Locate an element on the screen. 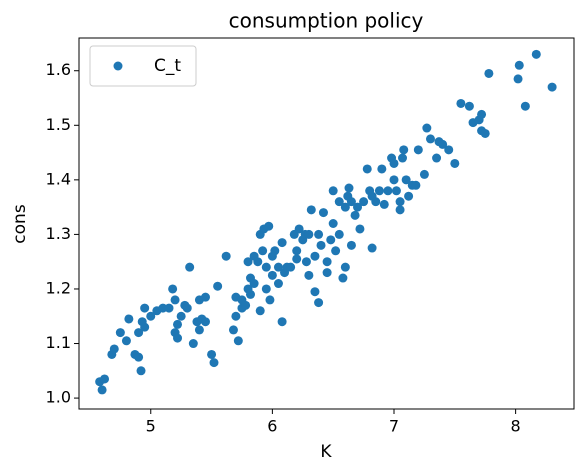 Image resolution: width=584 pixels, height=472 pixels. x-tick-label: 7 is located at coordinates (394, 426).